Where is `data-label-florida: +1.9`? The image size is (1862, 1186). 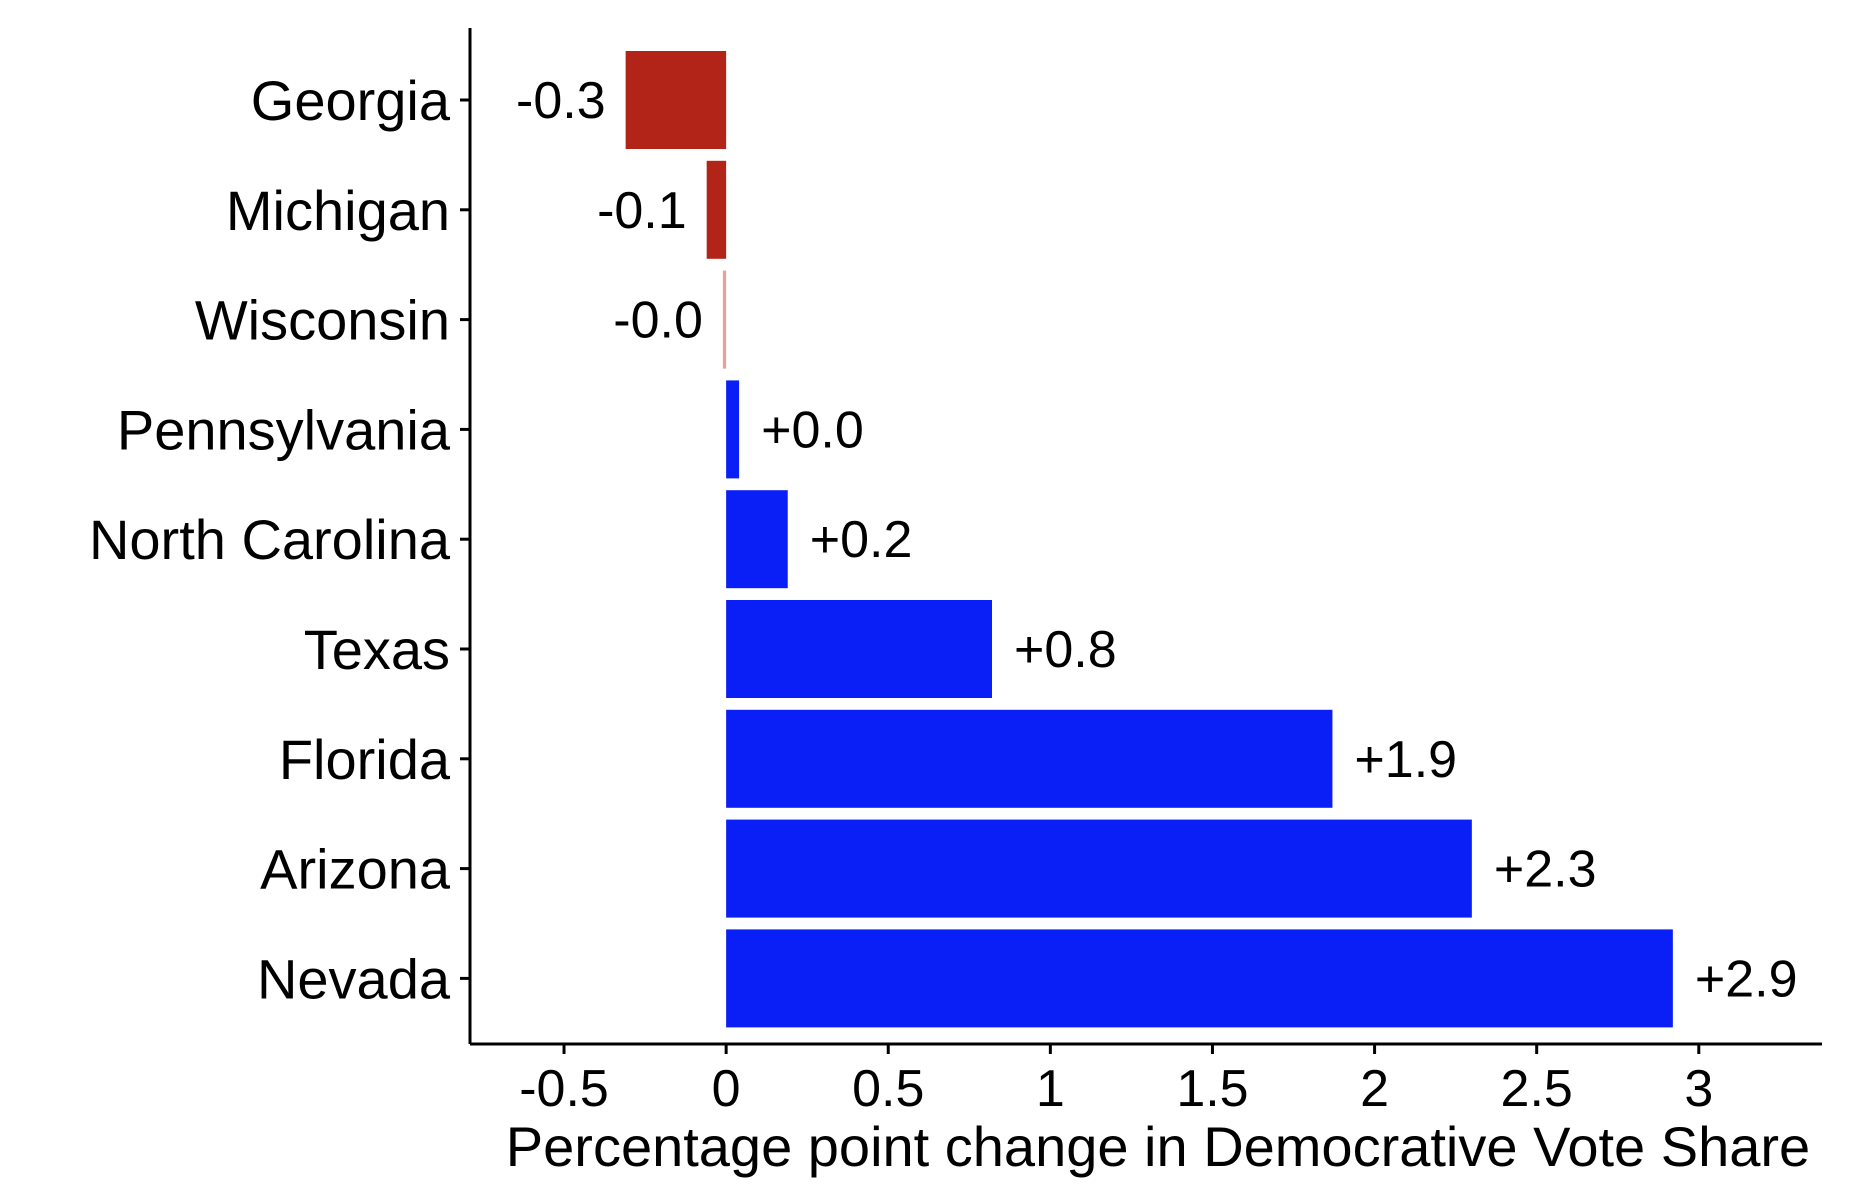 data-label-florida: +1.9 is located at coordinates (1405, 760).